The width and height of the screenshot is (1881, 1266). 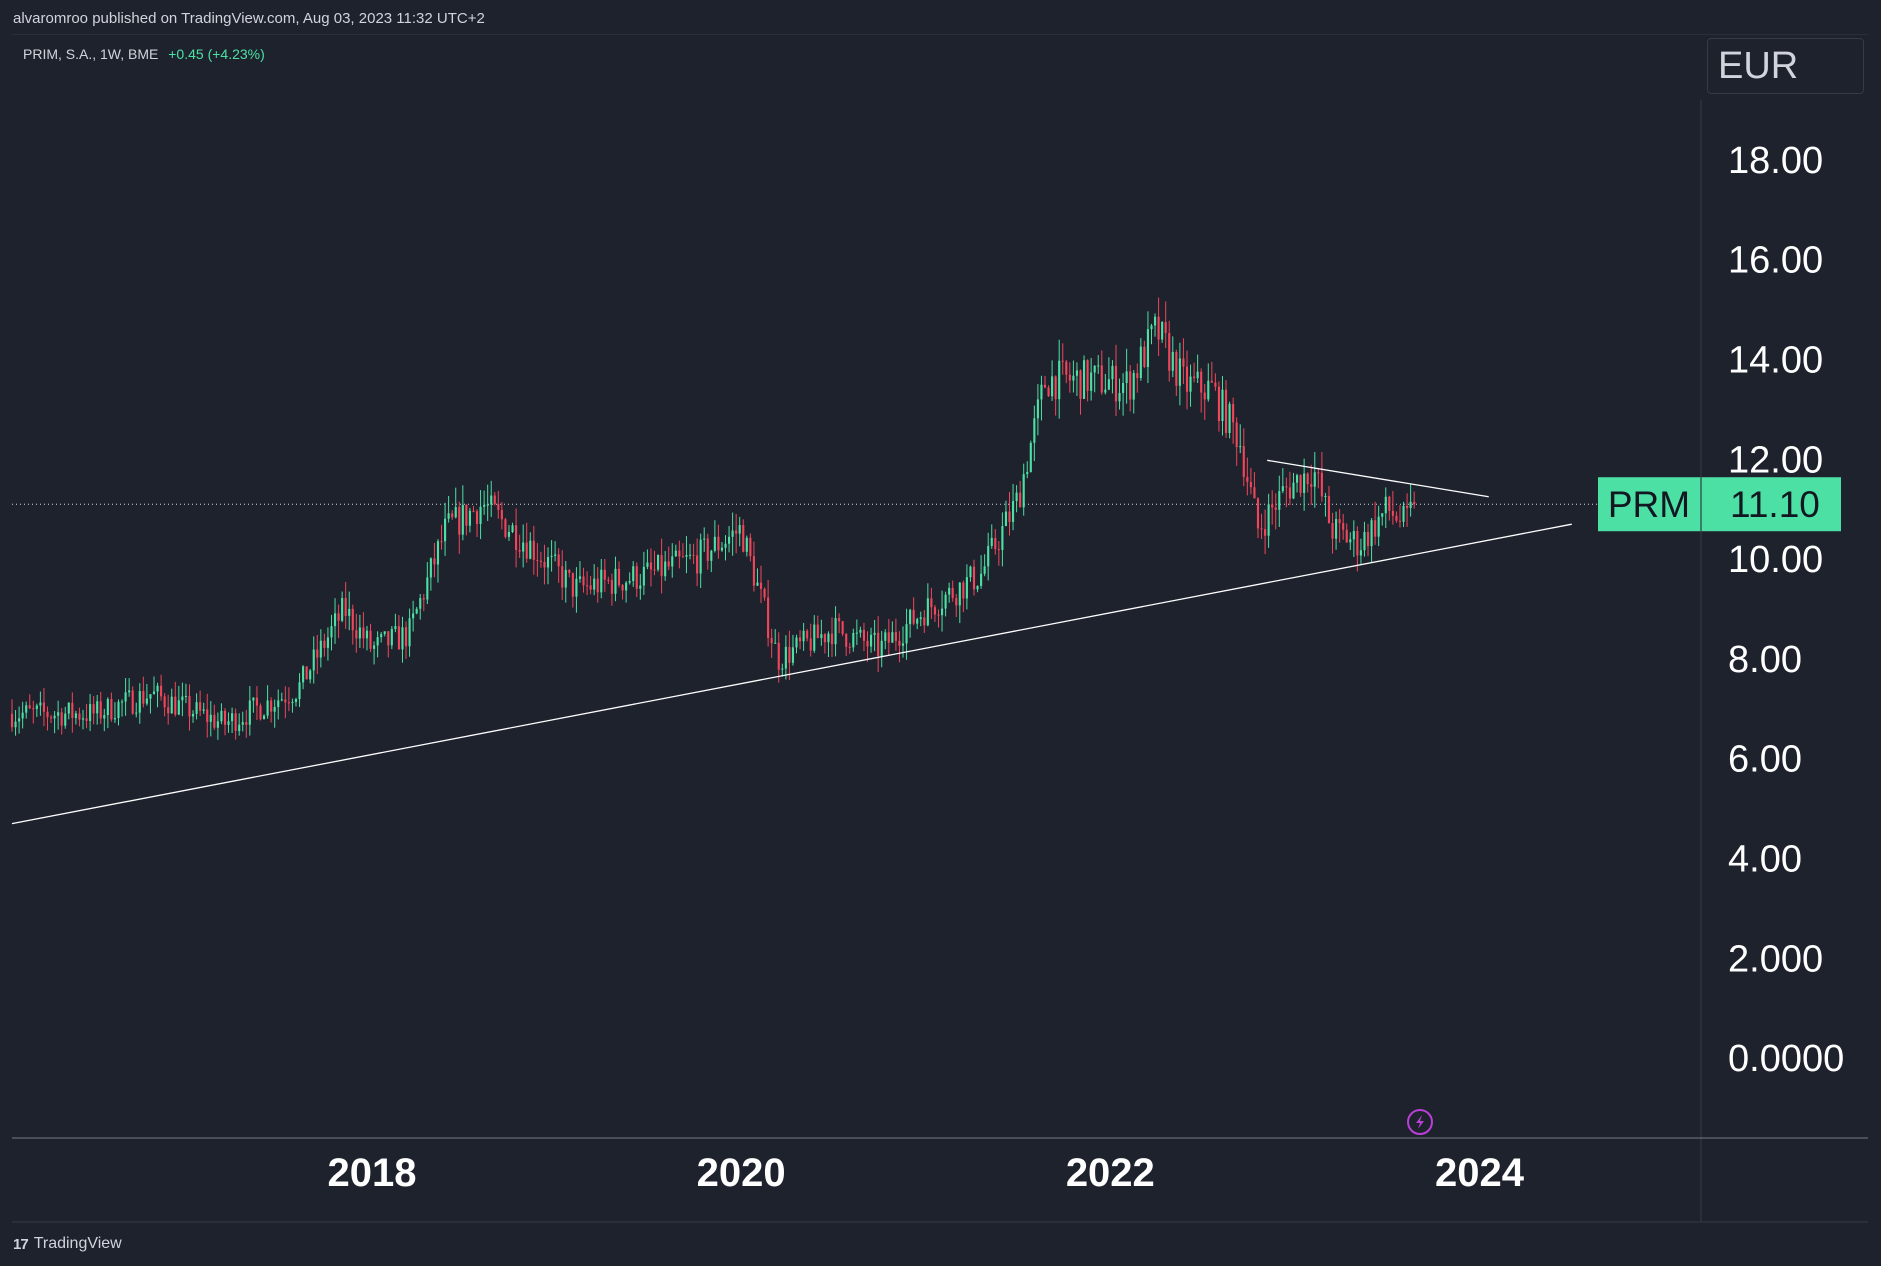 I want to click on lightning-icon, so click(x=1420, y=1122).